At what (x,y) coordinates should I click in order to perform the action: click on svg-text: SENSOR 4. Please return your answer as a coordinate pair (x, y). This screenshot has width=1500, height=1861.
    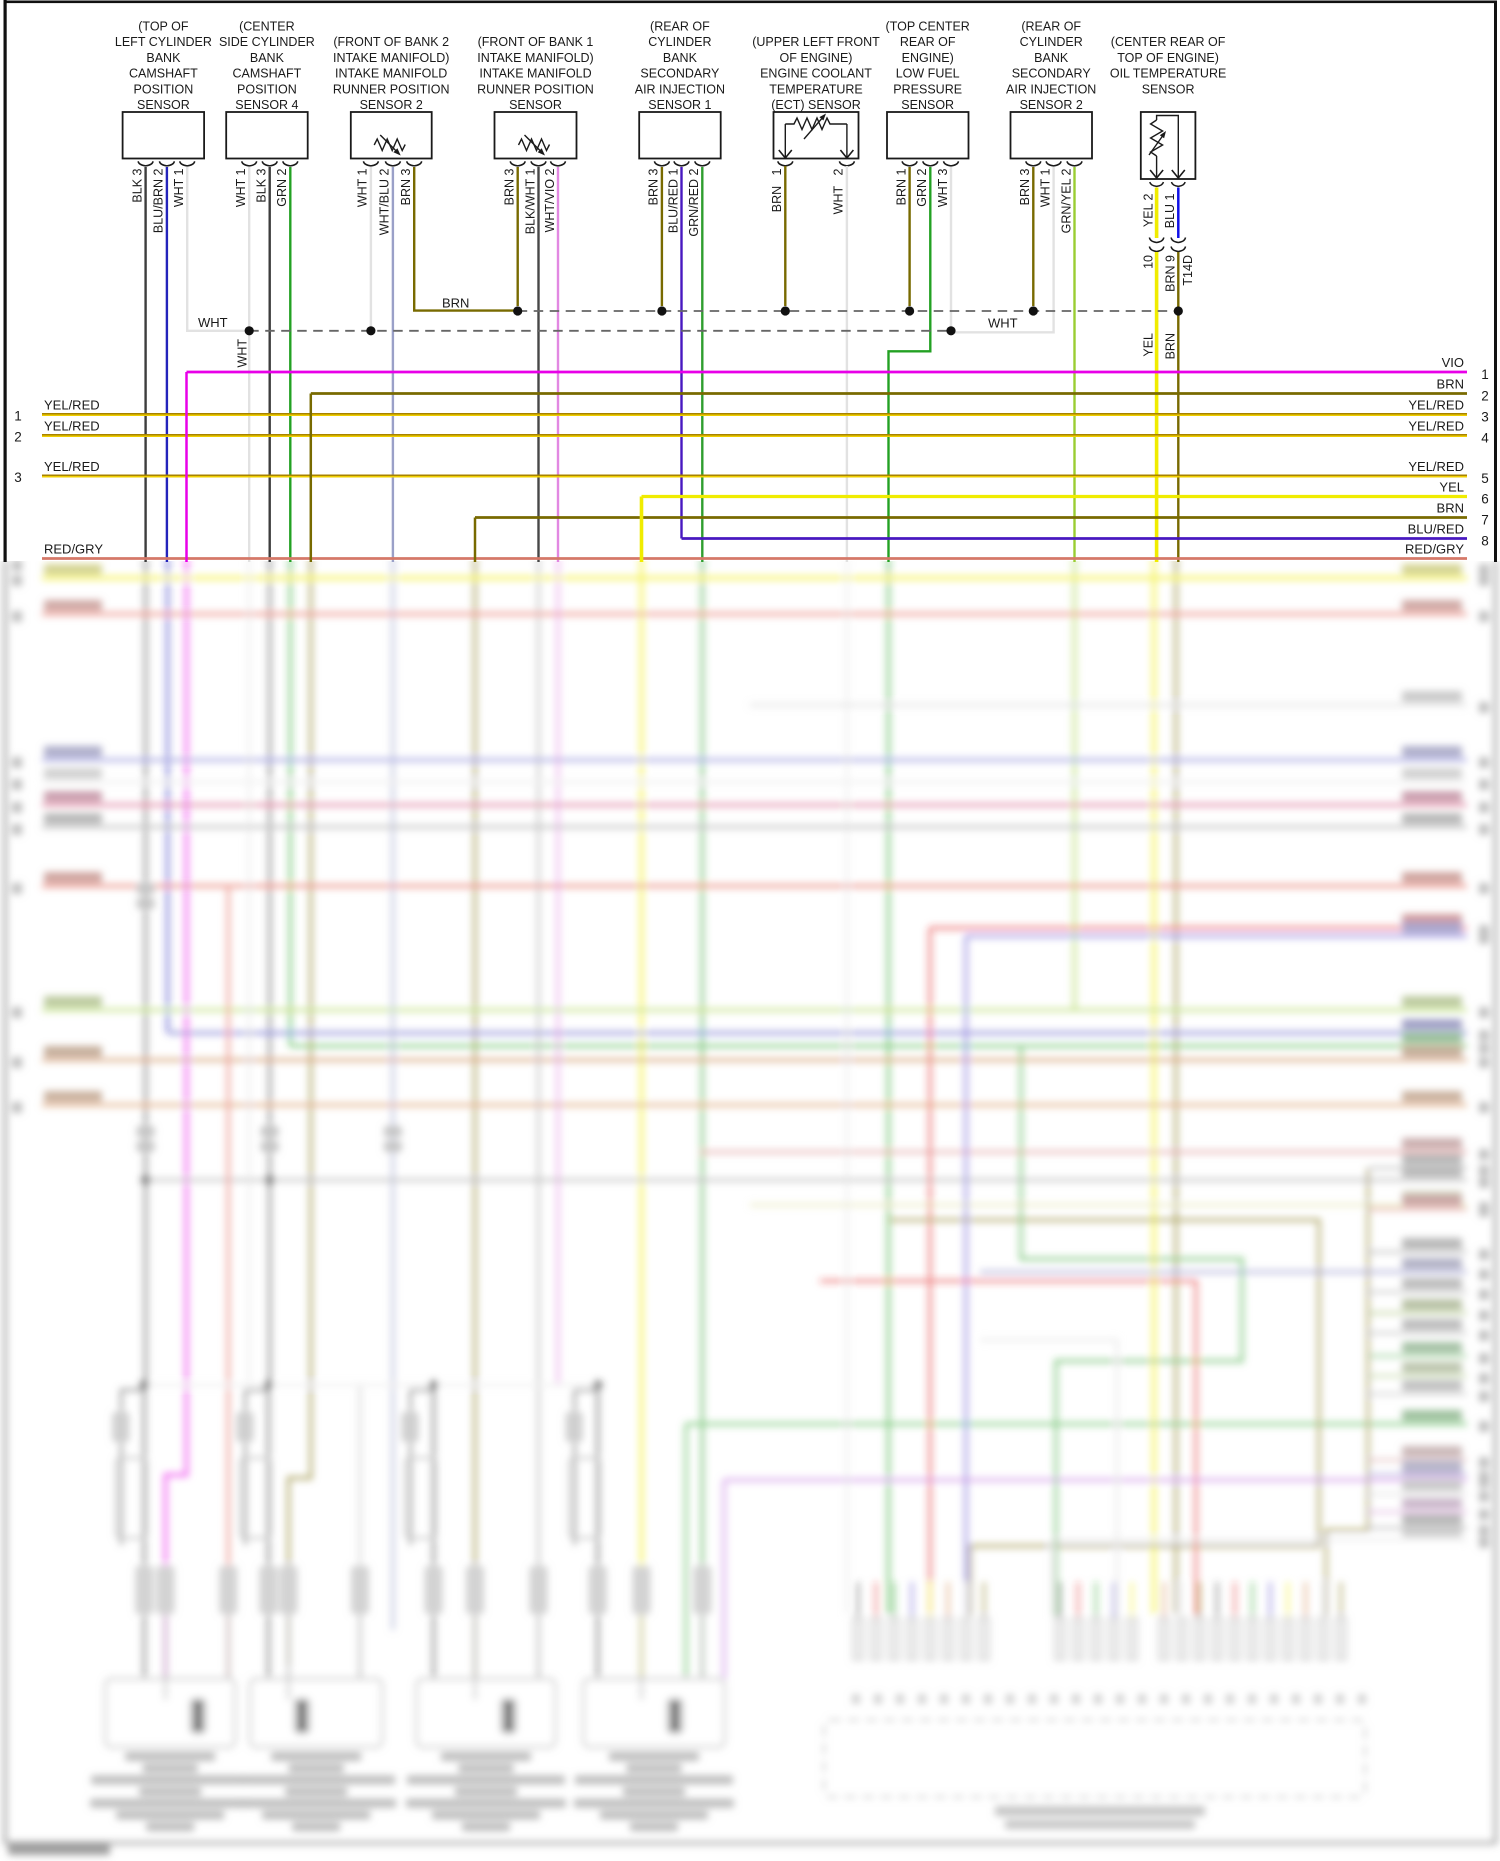
    Looking at the image, I should click on (266, 105).